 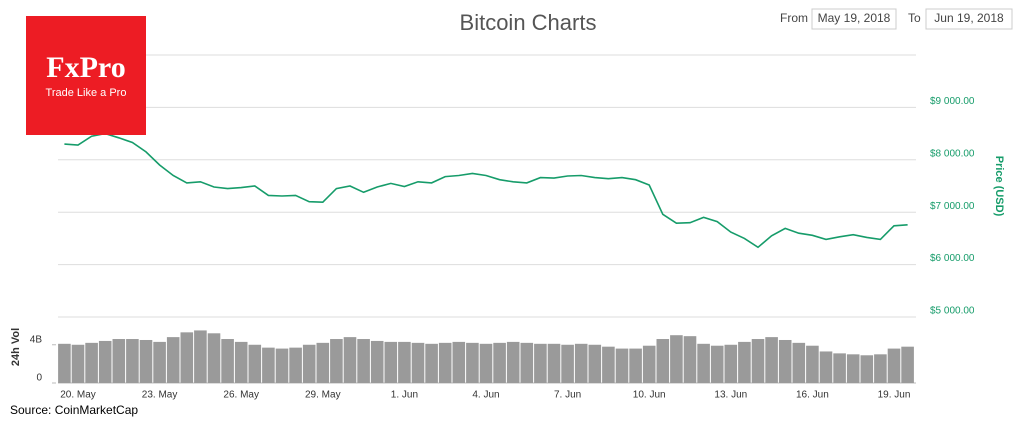 What do you see at coordinates (160, 395) in the screenshot?
I see `x-tick-label: 23. May` at bounding box center [160, 395].